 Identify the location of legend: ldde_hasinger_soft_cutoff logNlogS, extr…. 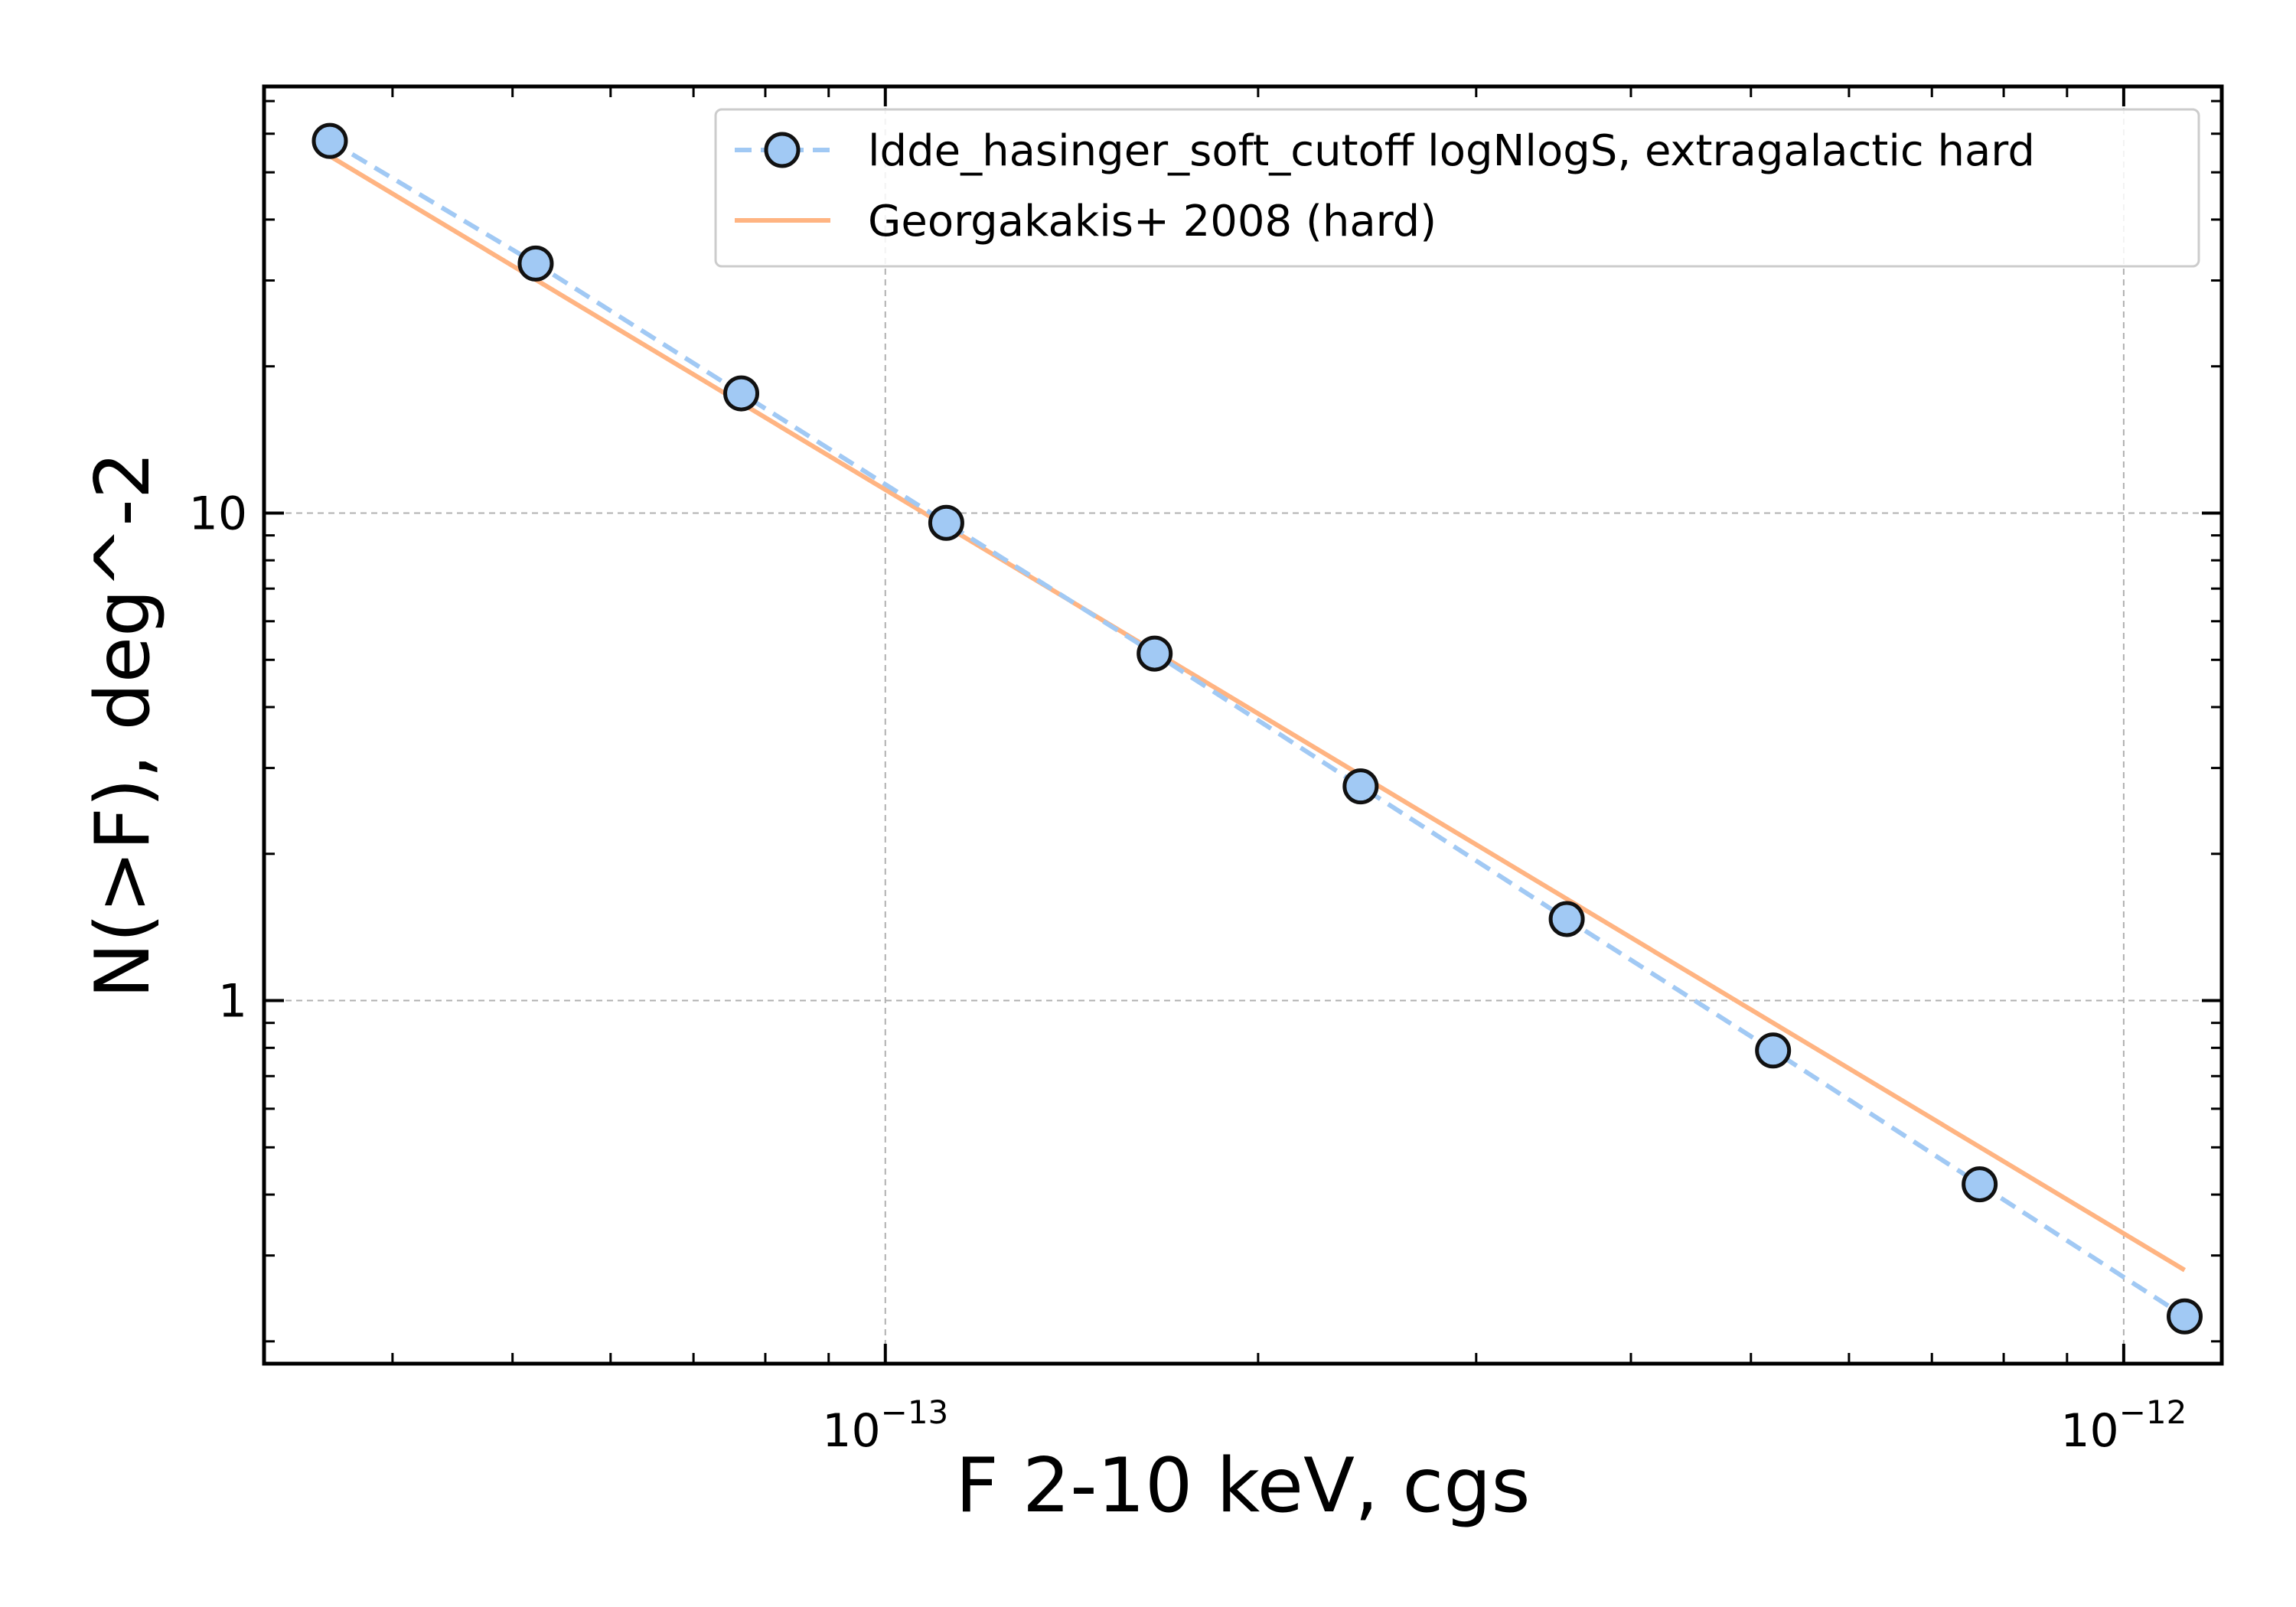
(1457, 188).